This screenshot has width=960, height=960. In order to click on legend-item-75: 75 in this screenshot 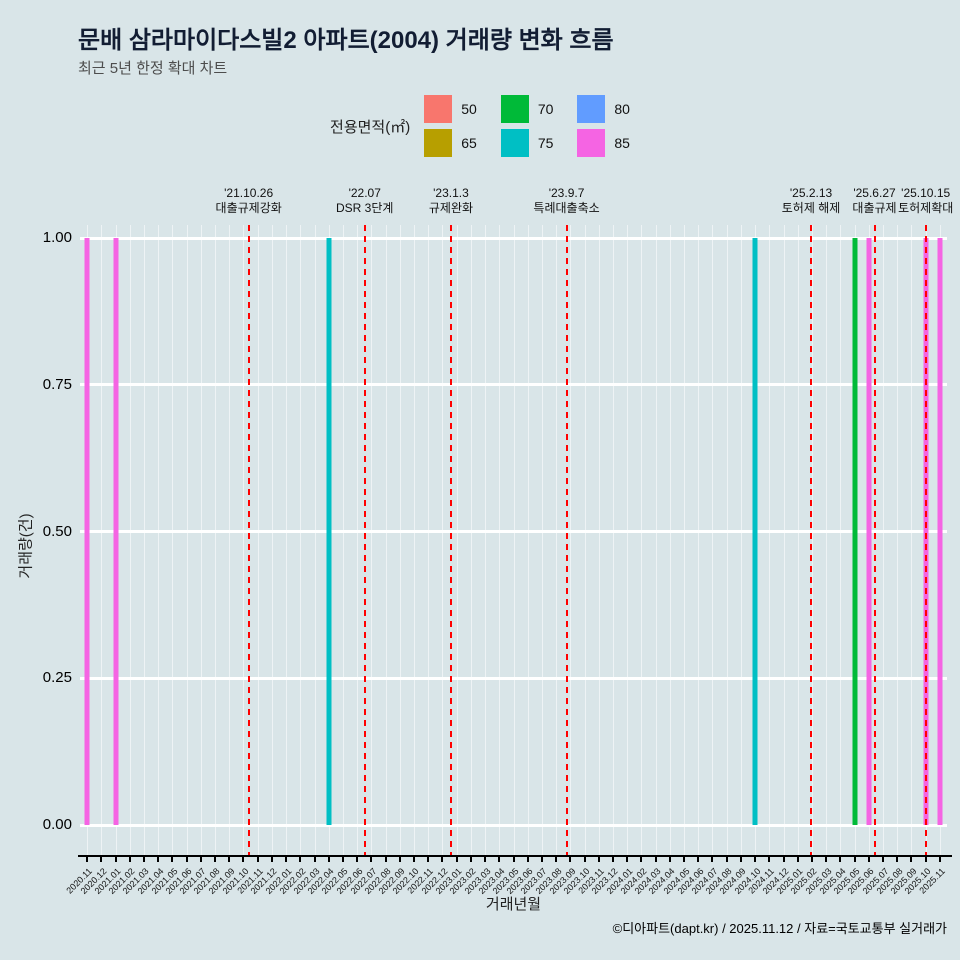, I will do `click(526, 143)`.